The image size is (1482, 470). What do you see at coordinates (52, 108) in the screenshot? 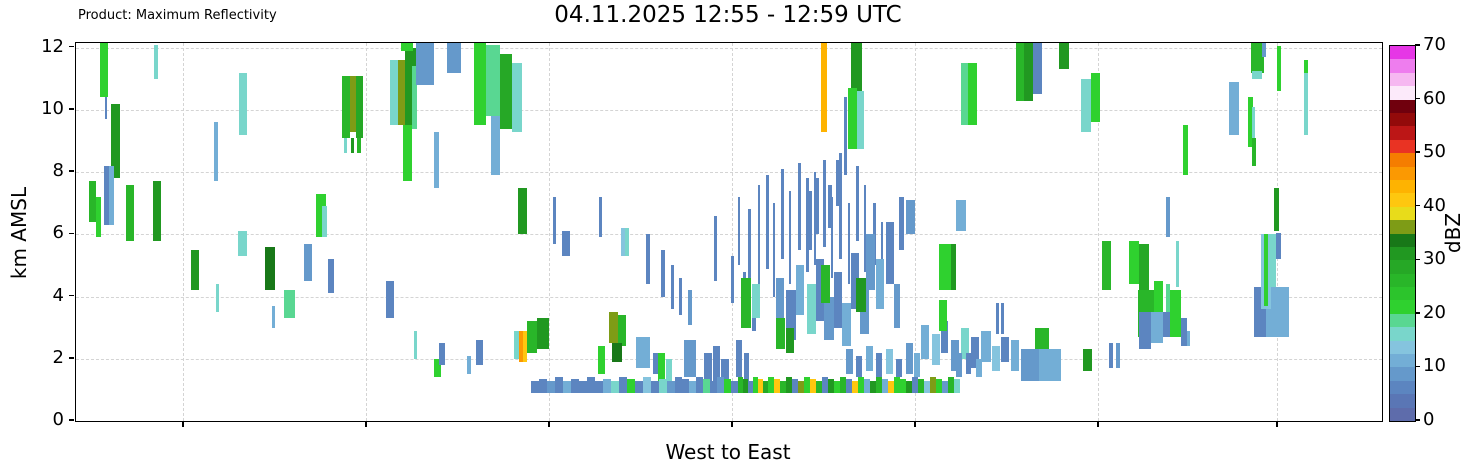
I see `y-tick-label: 10` at bounding box center [52, 108].